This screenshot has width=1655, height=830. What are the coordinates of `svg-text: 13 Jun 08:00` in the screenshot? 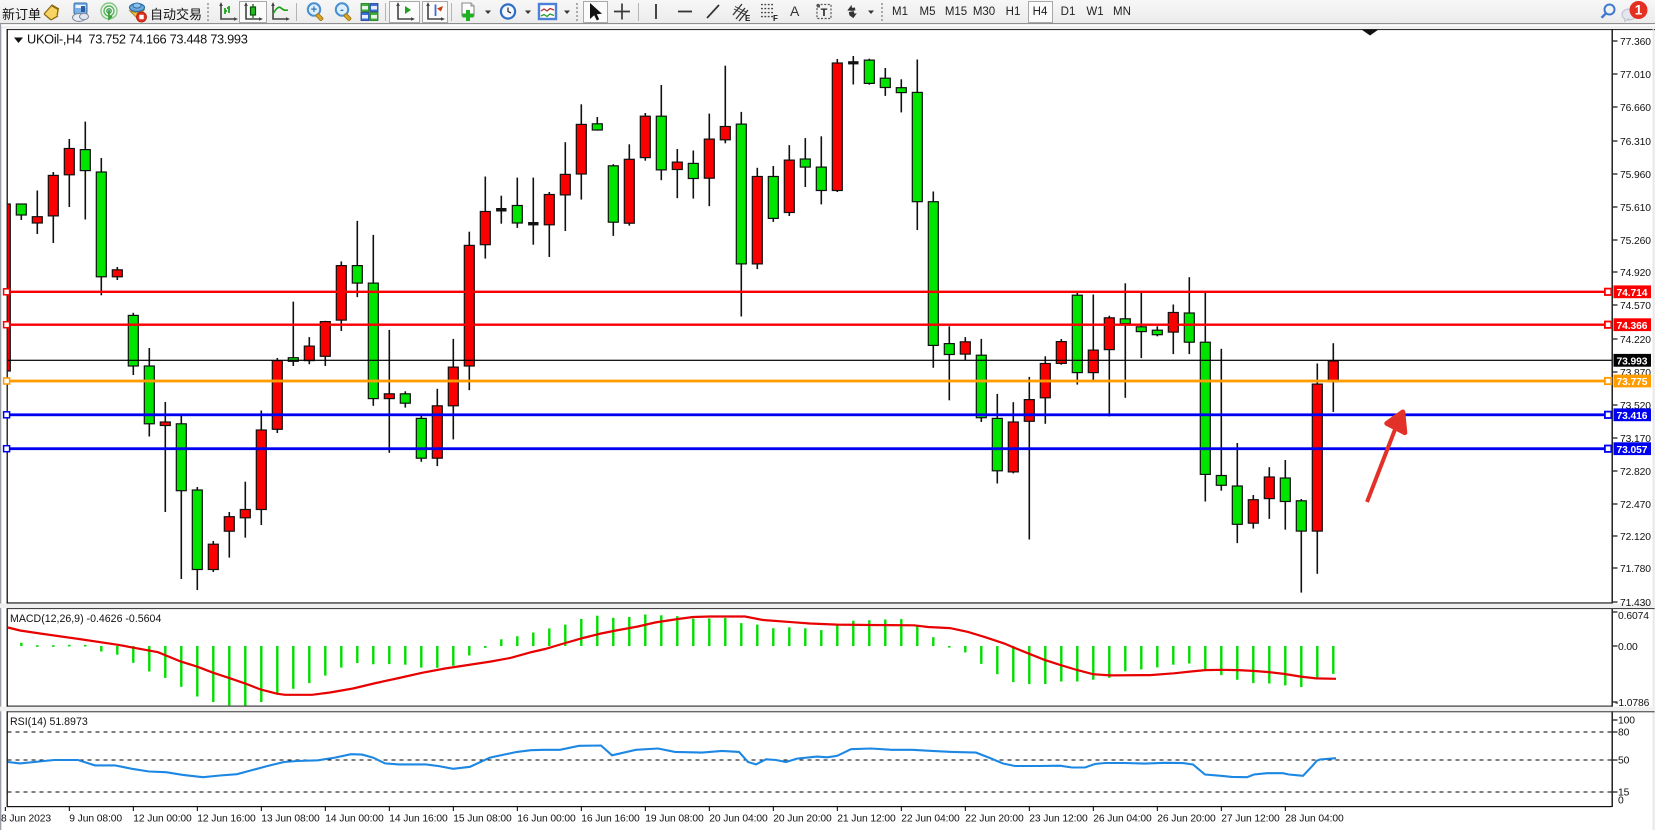 It's located at (290, 819).